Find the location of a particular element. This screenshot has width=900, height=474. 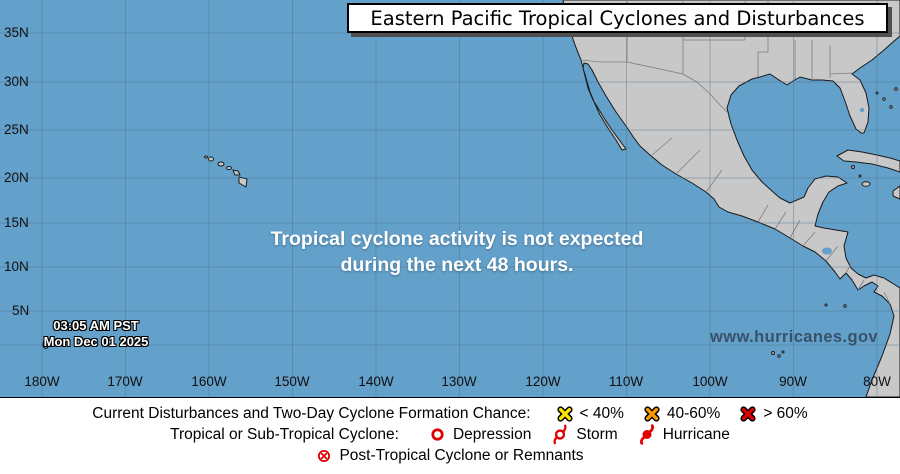

hurricanes-gov-watermark: www.hurricanes.gov is located at coordinates (794, 337).